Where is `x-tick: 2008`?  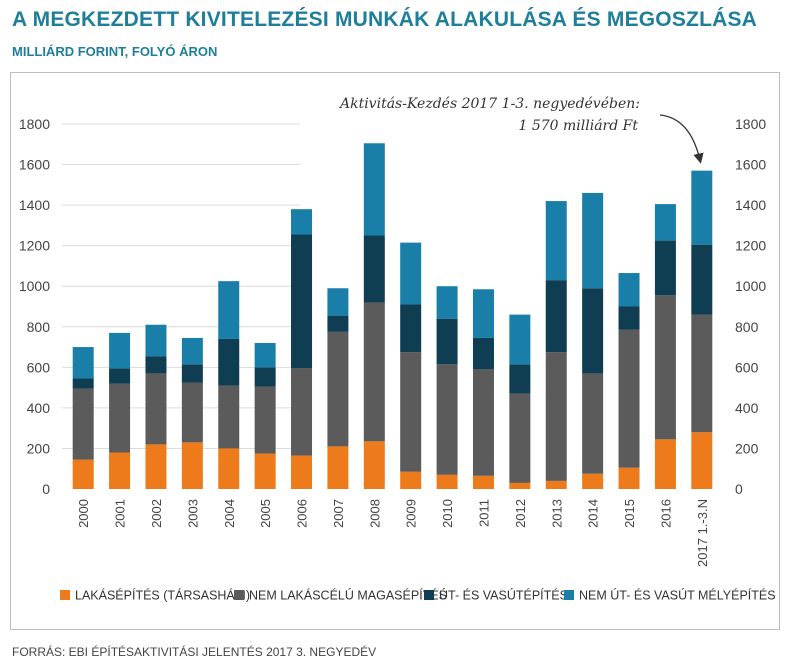
x-tick: 2008 is located at coordinates (374, 513).